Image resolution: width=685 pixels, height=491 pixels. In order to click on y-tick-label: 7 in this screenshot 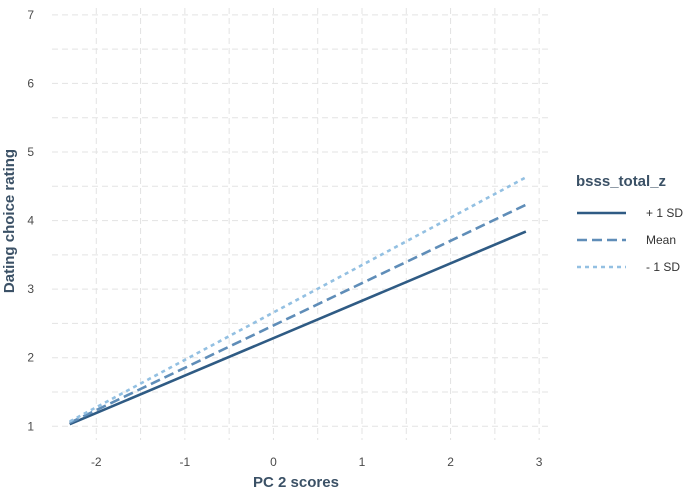, I will do `click(30, 15)`.